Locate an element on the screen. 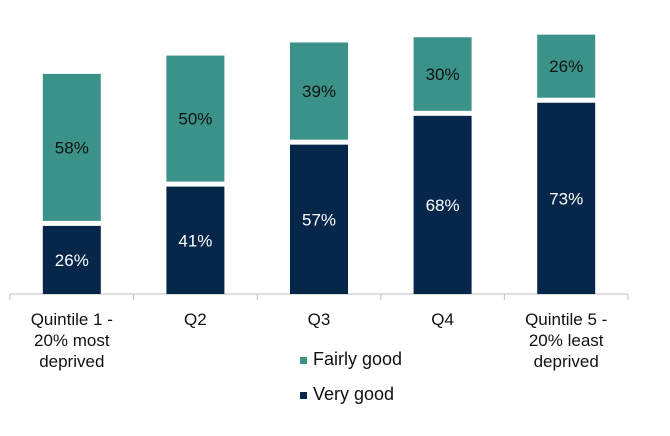 The height and width of the screenshot is (436, 670). legend-very-good: Very good is located at coordinates (347, 394).